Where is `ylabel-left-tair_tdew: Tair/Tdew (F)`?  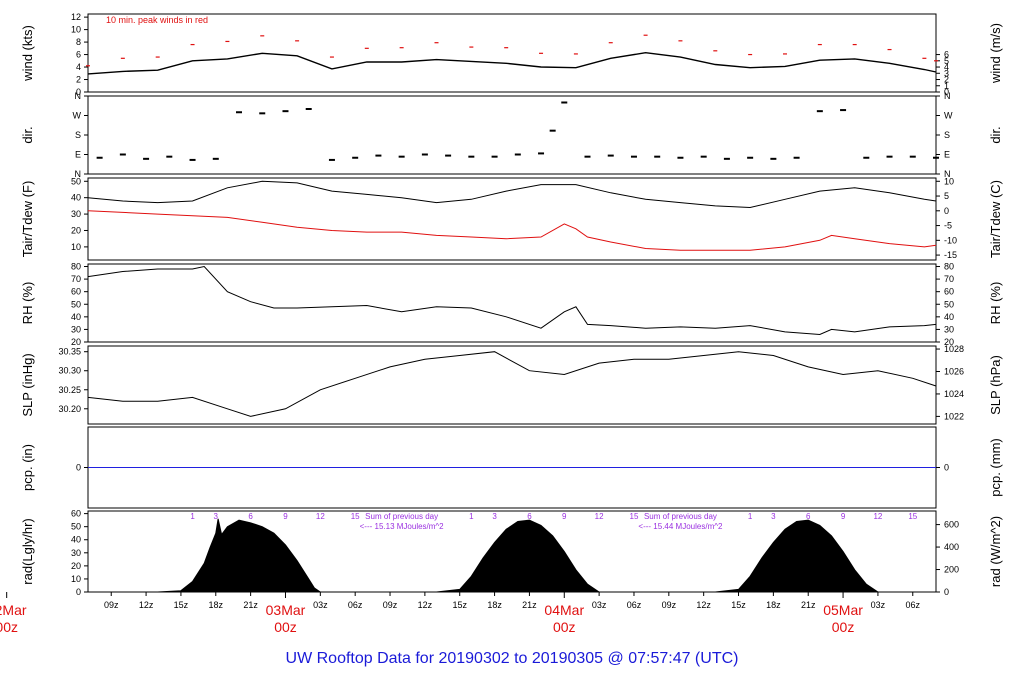 ylabel-left-tair_tdew: Tair/Tdew (F) is located at coordinates (27, 219).